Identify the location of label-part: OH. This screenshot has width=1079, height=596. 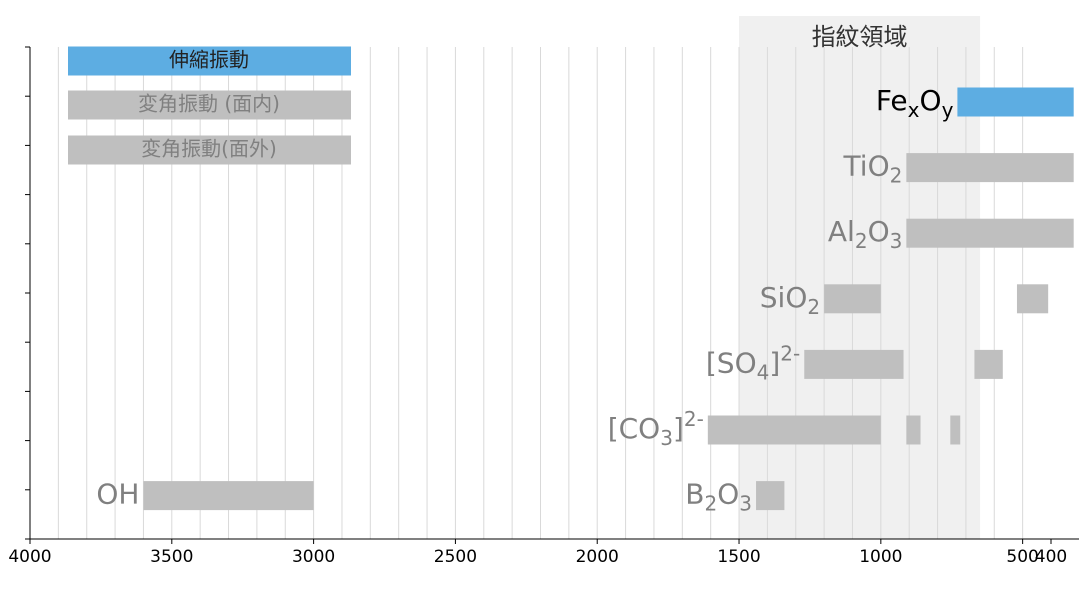
(117, 494).